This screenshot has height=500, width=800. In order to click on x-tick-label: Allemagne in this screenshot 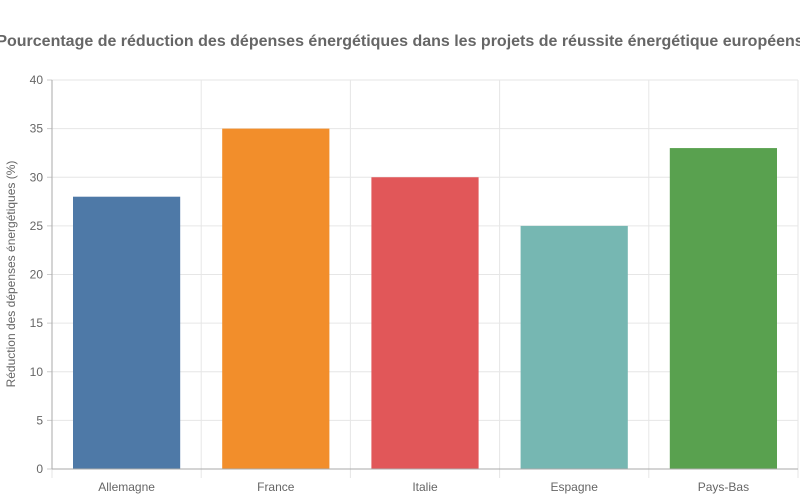, I will do `click(126, 487)`.